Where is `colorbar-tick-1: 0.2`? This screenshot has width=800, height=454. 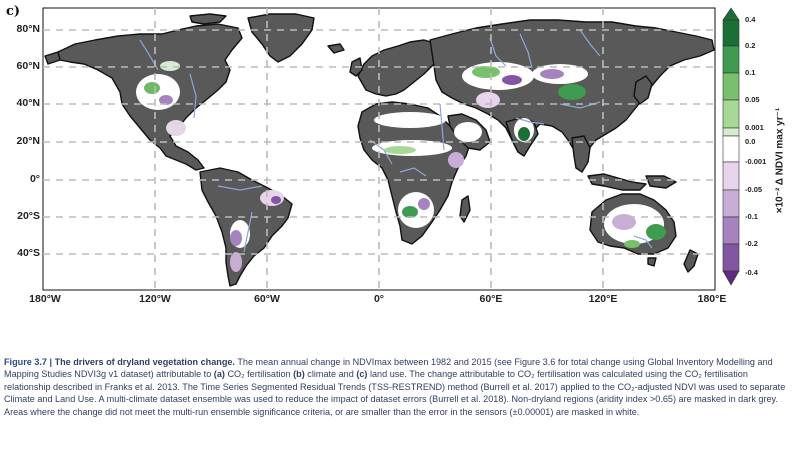
colorbar-tick-1: 0.2 is located at coordinates (750, 45).